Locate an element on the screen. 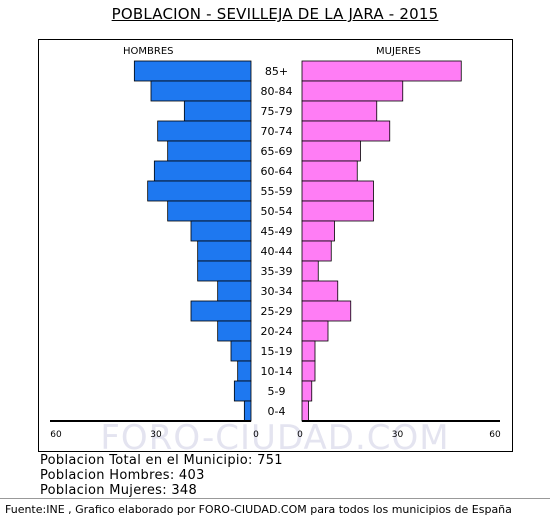  tick-right-0: 0 is located at coordinates (300, 435).